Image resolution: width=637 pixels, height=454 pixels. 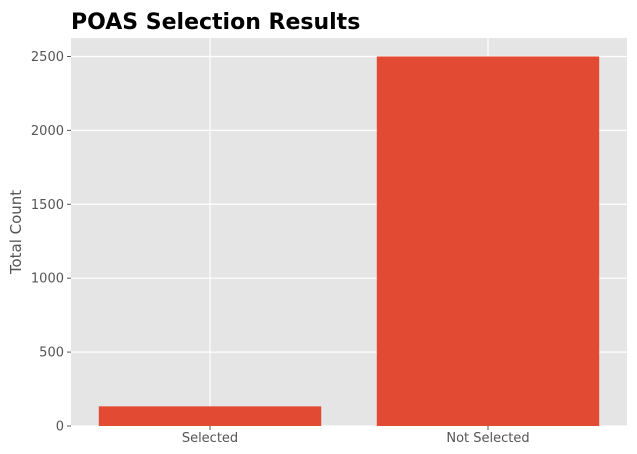 I want to click on x-tick-label: Selected, so click(x=210, y=438).